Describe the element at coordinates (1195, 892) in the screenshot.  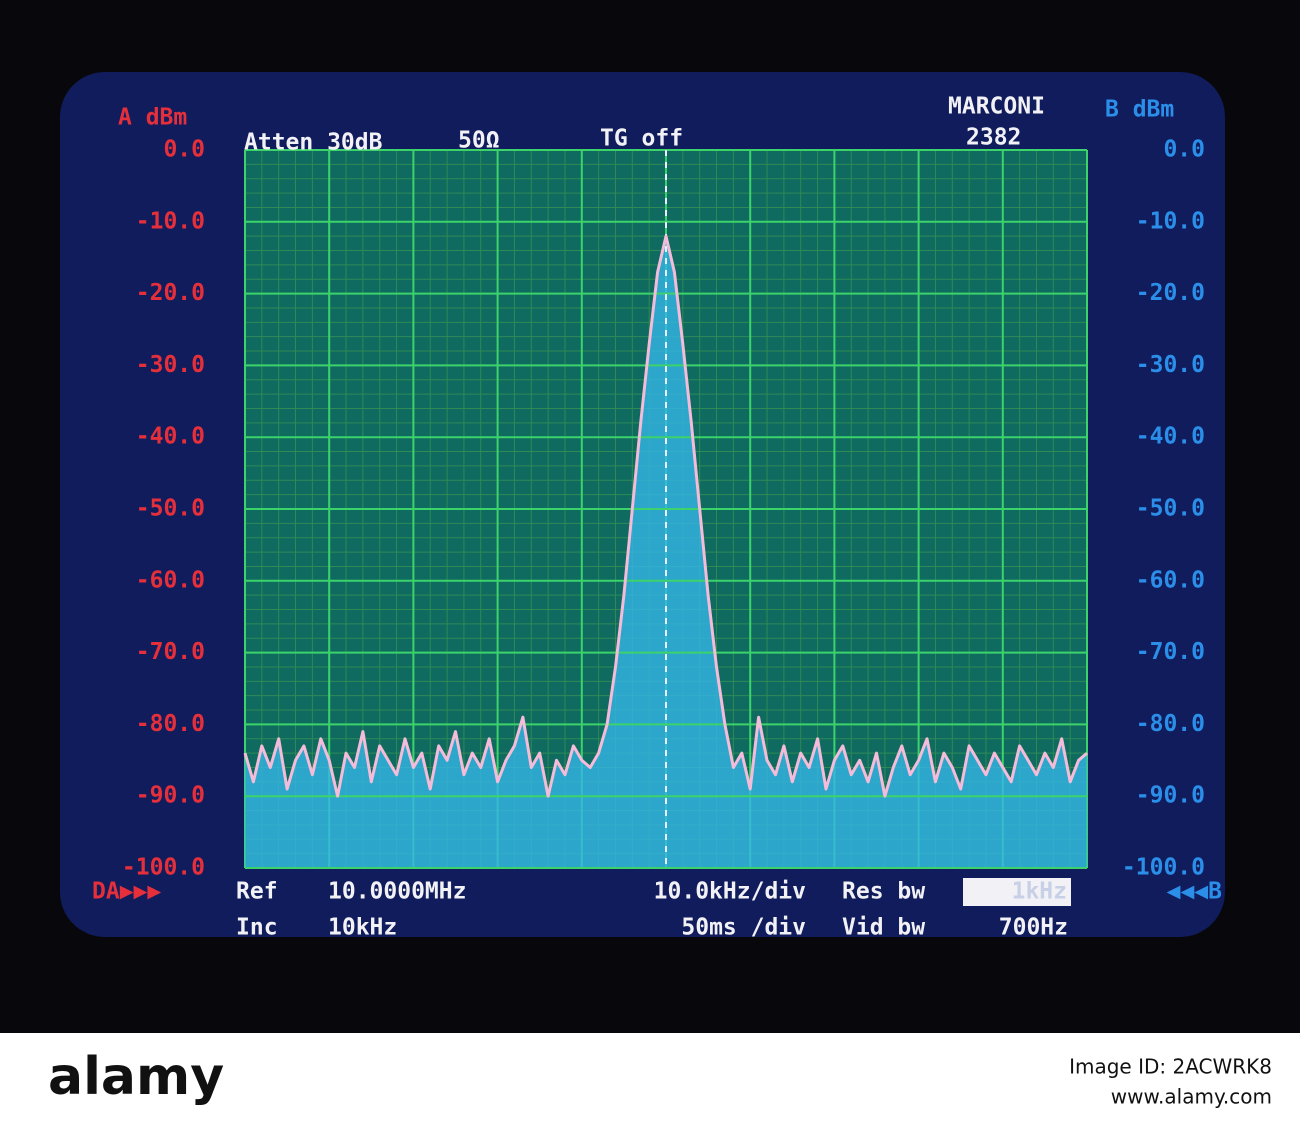
I see `marker-b: ◀◀◀B` at that location.